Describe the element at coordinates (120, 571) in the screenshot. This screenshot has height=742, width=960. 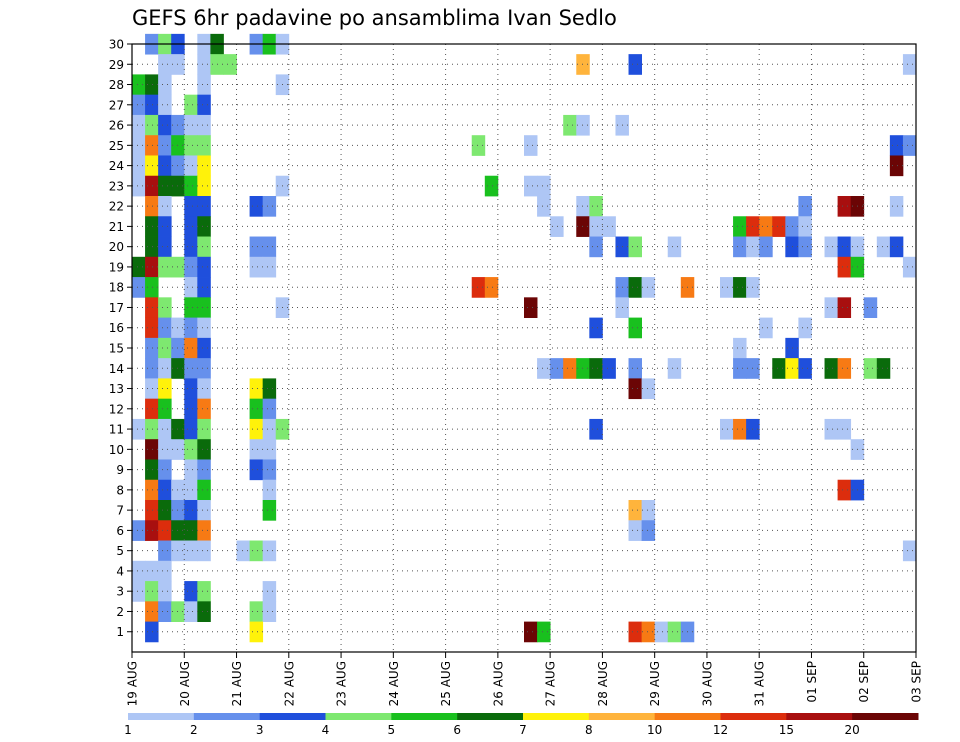
I see `y-tick-label: 4` at that location.